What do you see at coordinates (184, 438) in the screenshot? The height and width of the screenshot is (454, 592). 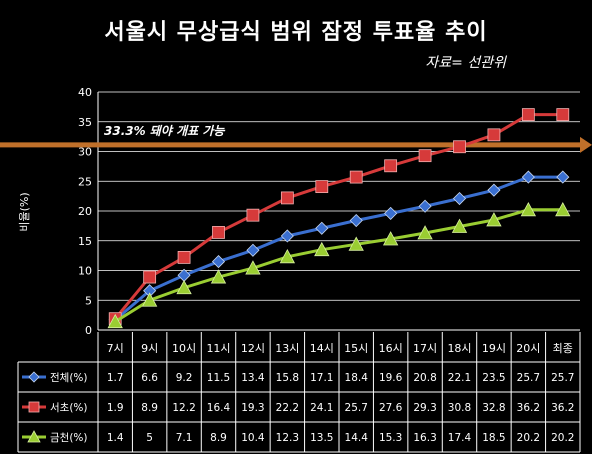 I see `data-label: 7.1` at bounding box center [184, 438].